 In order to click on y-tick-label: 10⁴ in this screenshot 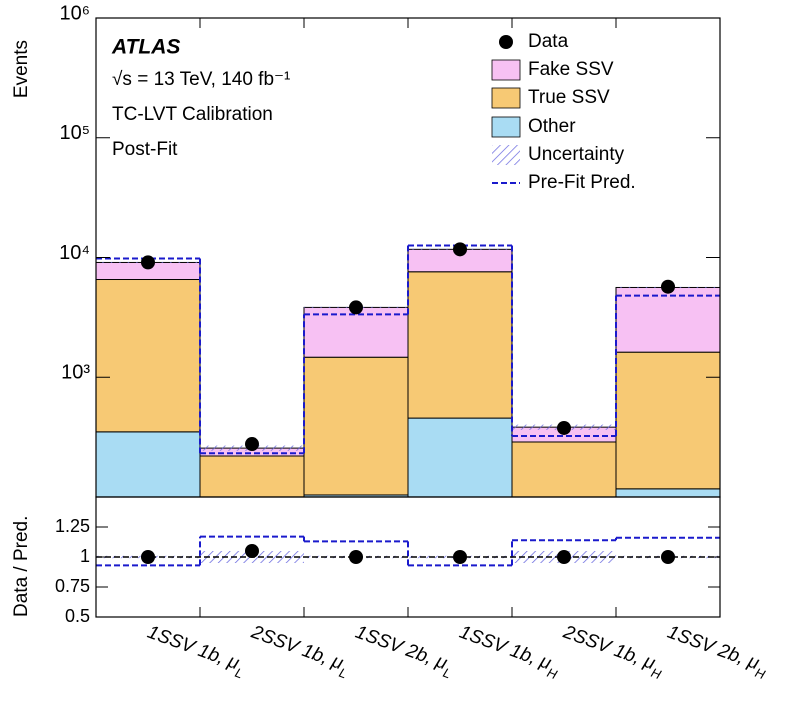, I will do `click(74, 253)`.